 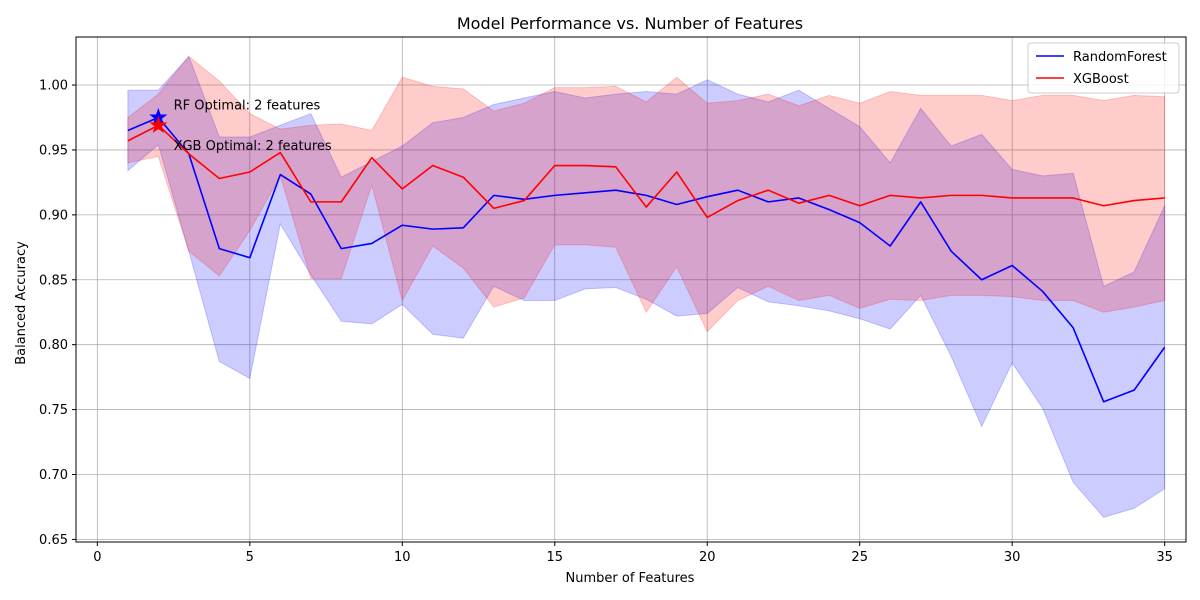 What do you see at coordinates (402, 557) in the screenshot?
I see `x-tick-label: 10` at bounding box center [402, 557].